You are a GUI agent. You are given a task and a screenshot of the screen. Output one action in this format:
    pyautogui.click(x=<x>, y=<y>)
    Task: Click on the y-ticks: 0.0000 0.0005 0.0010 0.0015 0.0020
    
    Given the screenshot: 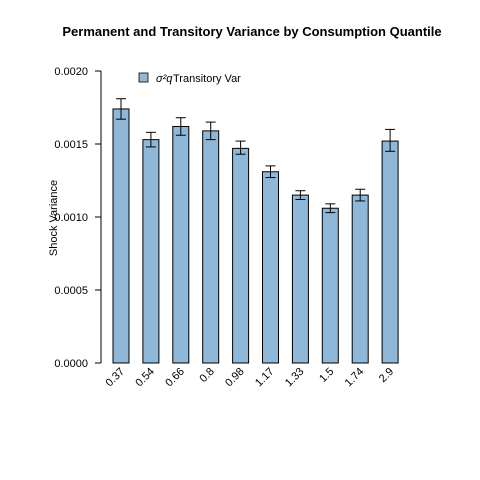 What is the action you would take?
    pyautogui.click(x=77, y=218)
    